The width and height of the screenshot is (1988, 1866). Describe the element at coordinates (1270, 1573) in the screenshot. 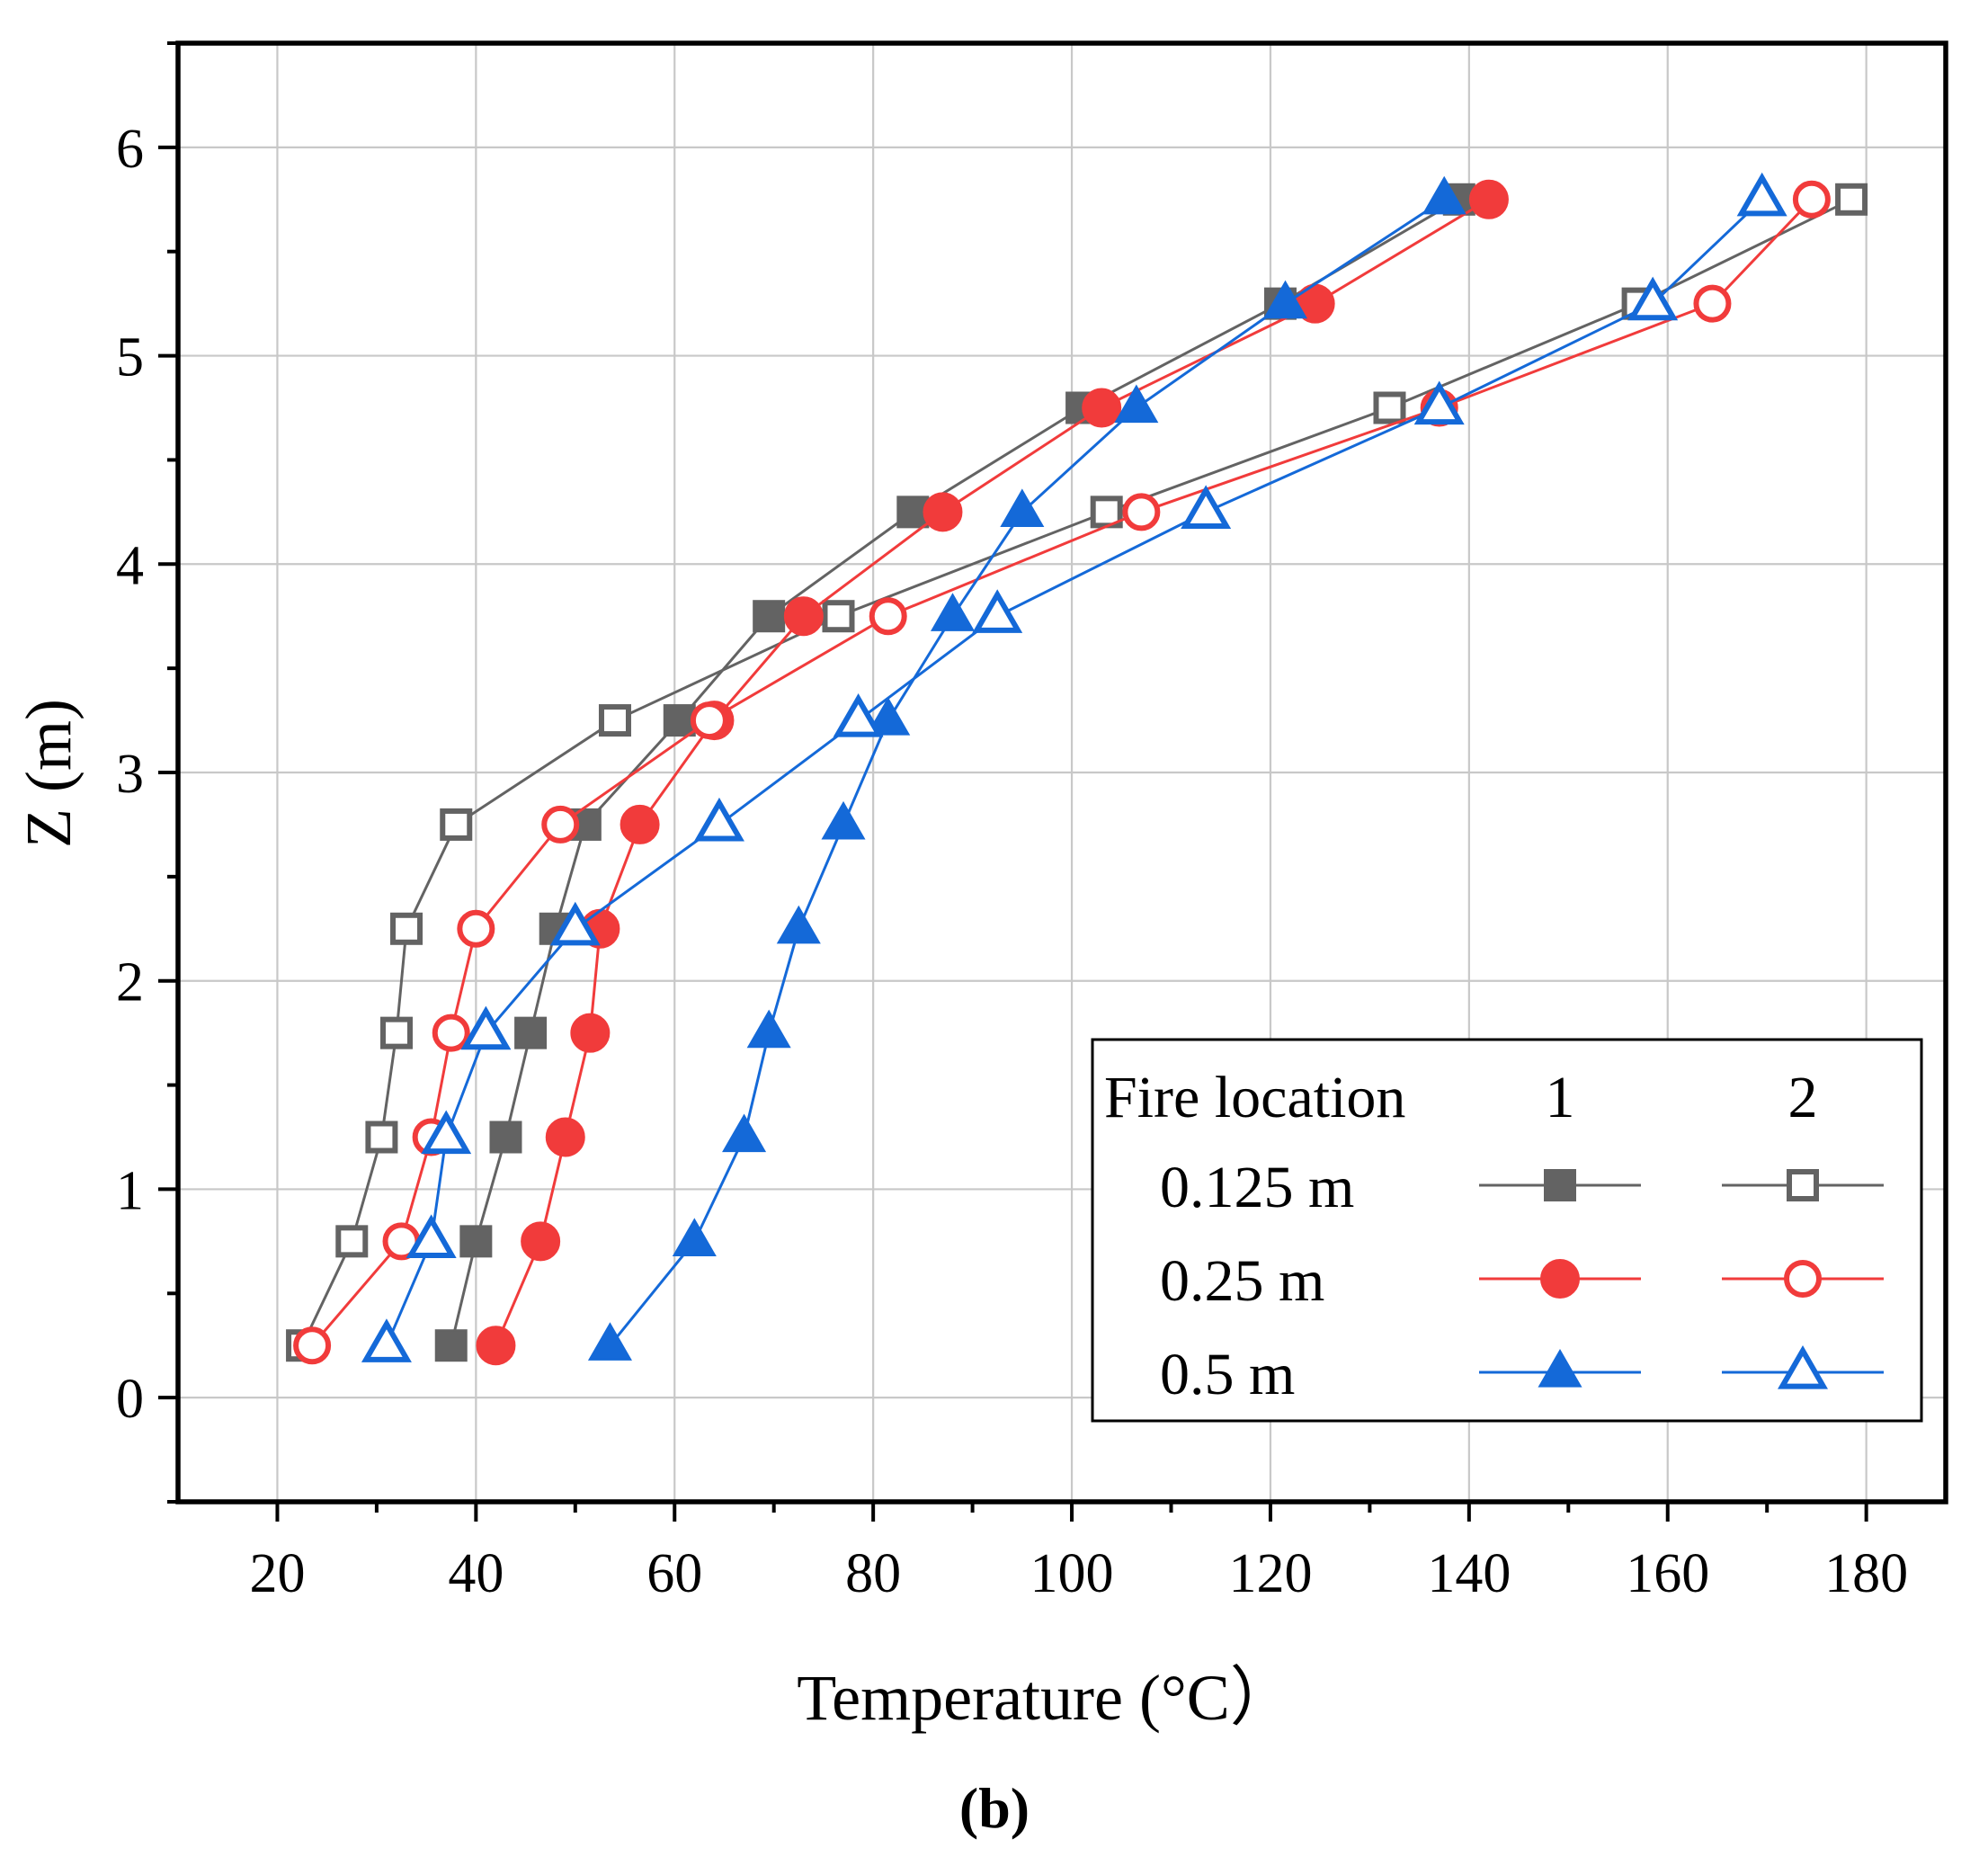

I see `x-tick-label: 120` at that location.